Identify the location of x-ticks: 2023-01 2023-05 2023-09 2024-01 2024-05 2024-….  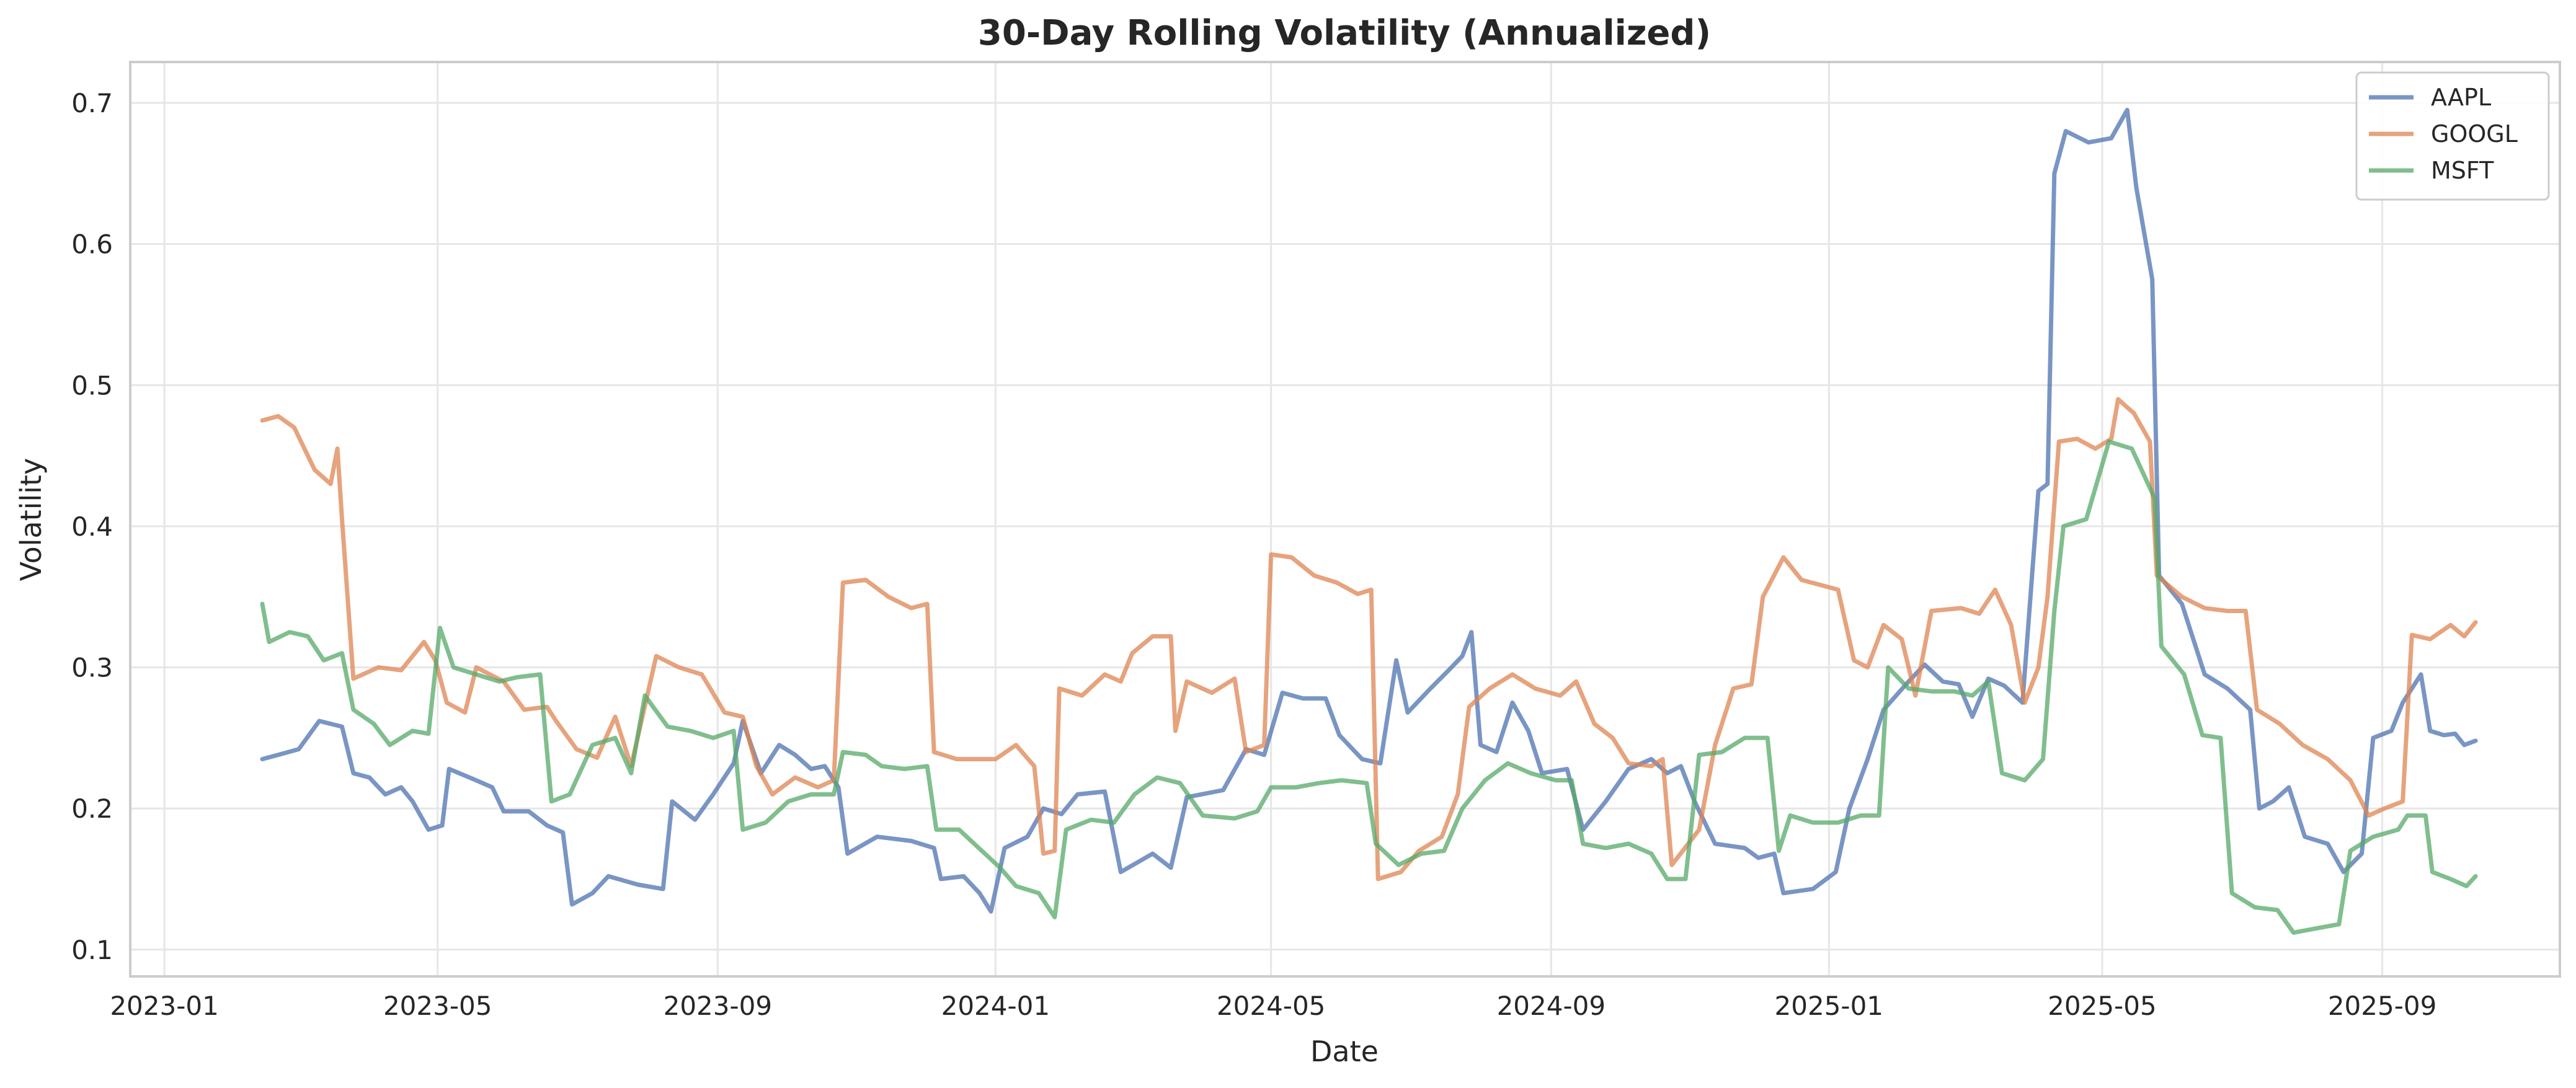
(1273, 1006).